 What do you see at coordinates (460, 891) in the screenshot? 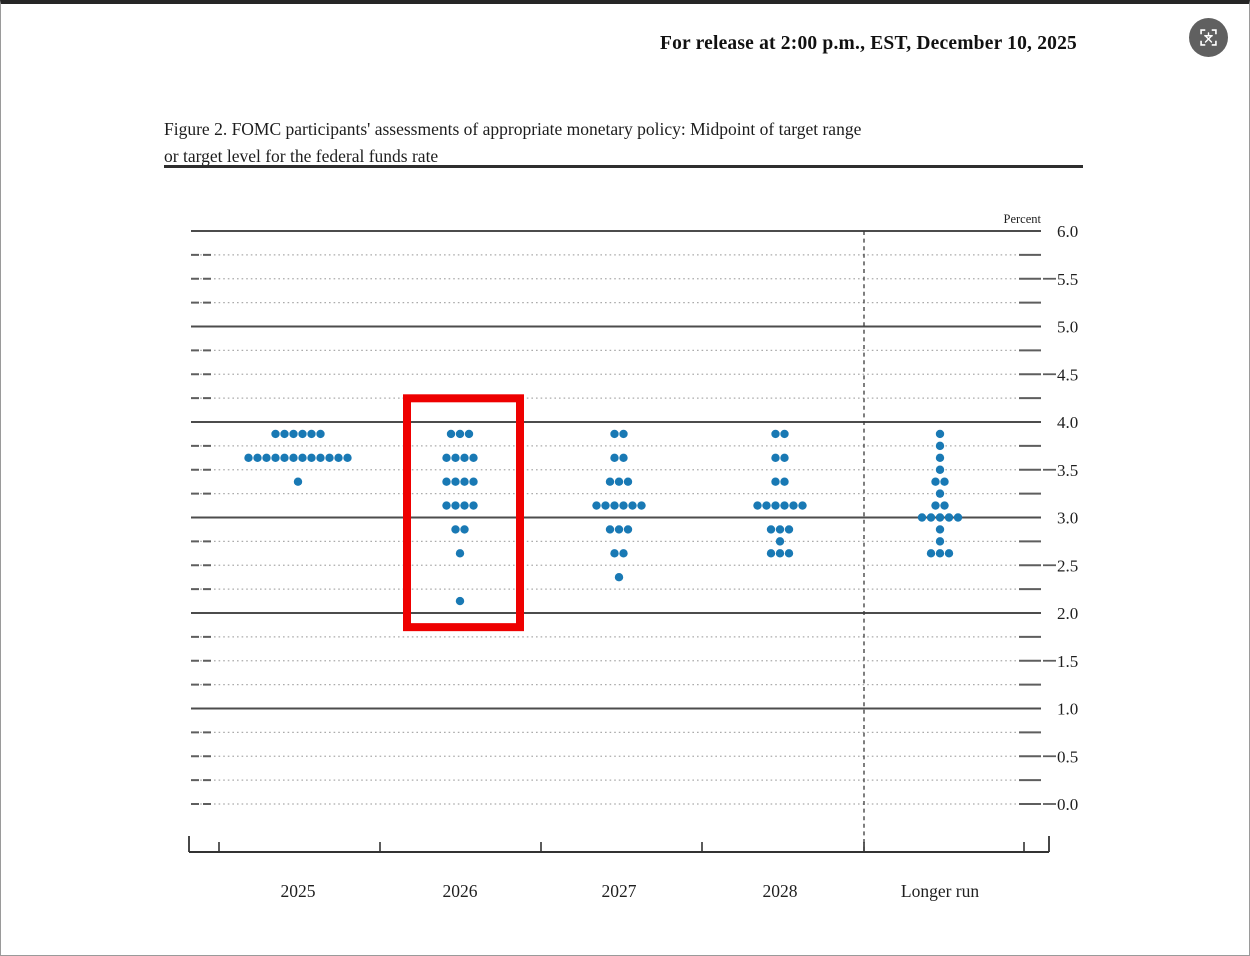
I see `x-category-label: 2026` at bounding box center [460, 891].